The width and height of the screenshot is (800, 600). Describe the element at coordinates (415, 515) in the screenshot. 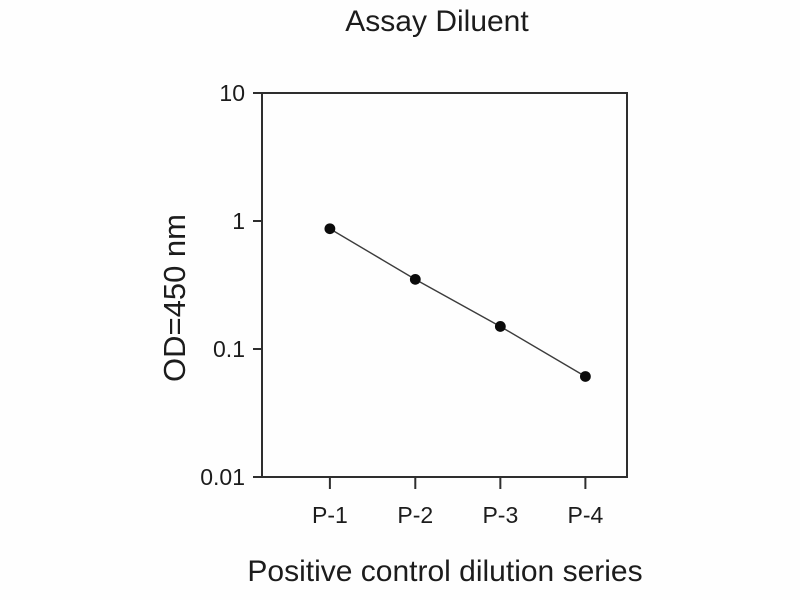

I see `x-tick-label: P-2` at that location.